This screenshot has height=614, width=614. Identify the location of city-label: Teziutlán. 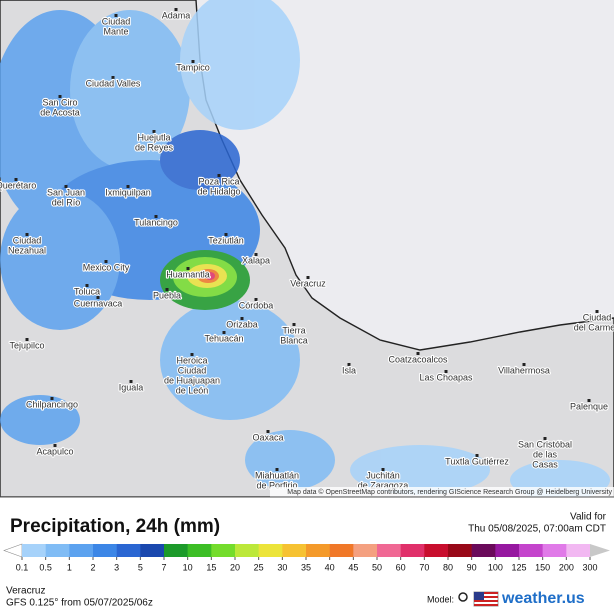
(226, 240).